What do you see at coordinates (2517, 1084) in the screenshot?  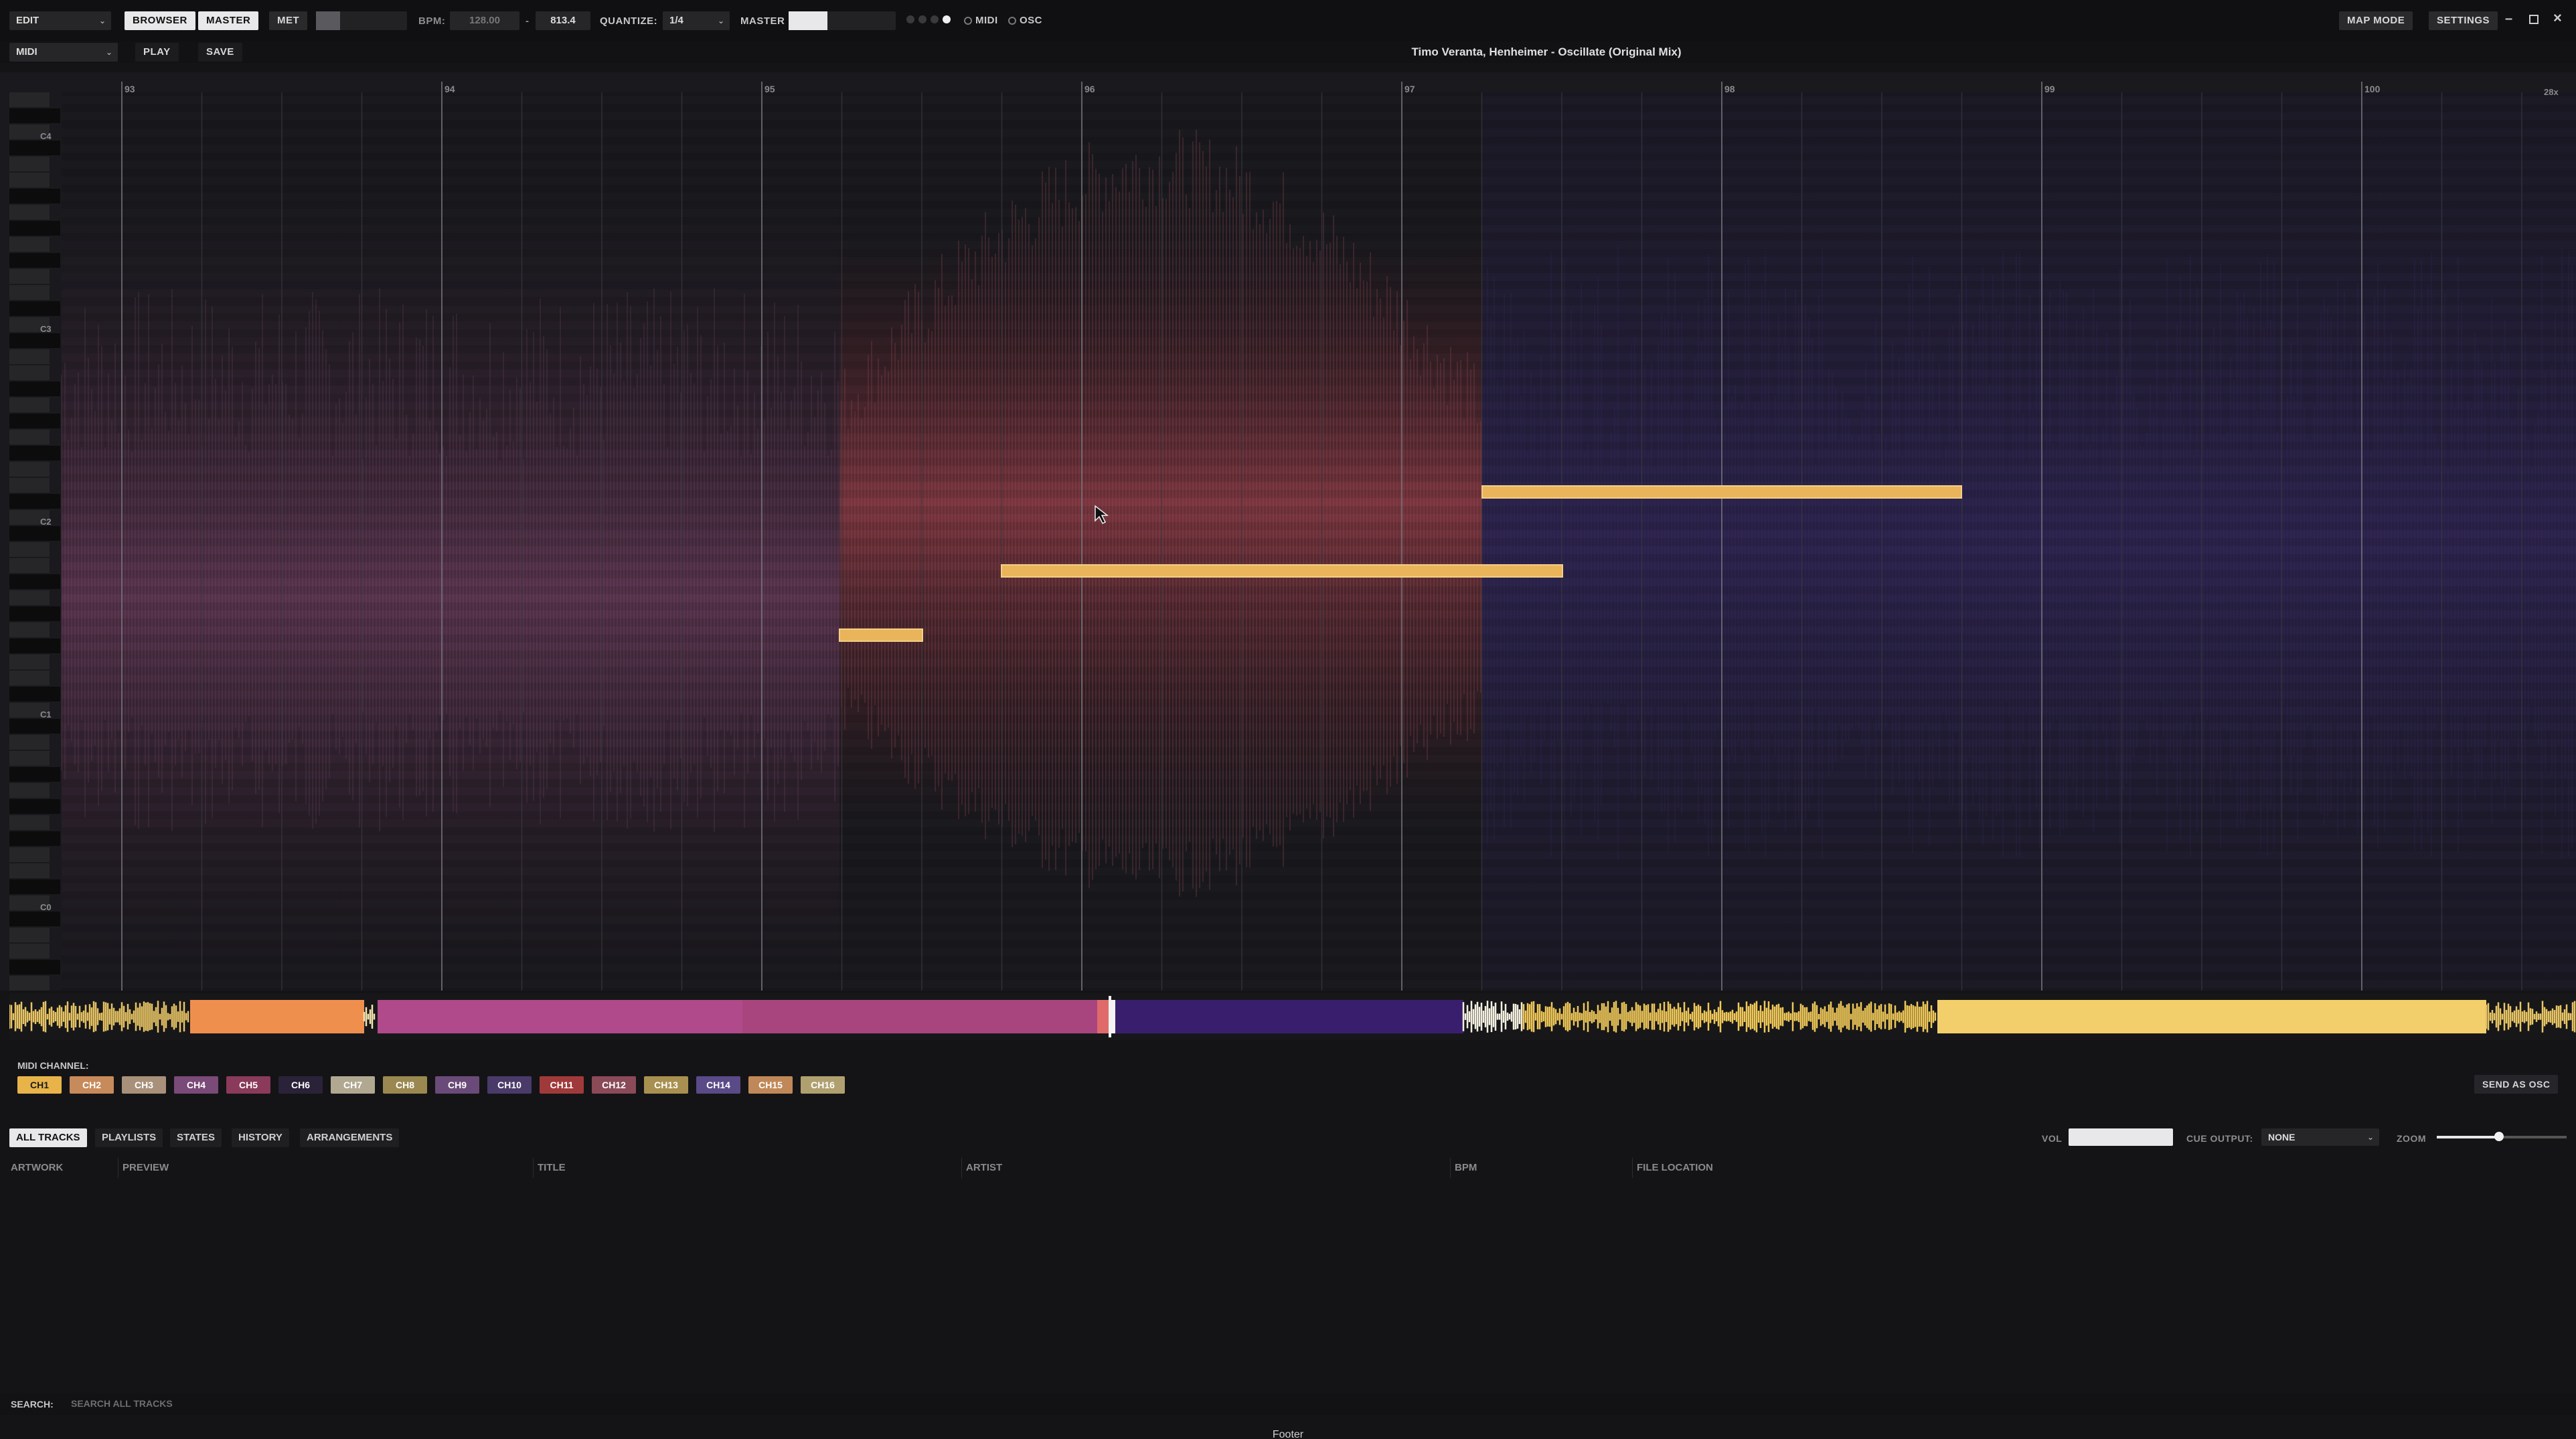 I see `send-as-osc-button: SEND AS OSC` at bounding box center [2517, 1084].